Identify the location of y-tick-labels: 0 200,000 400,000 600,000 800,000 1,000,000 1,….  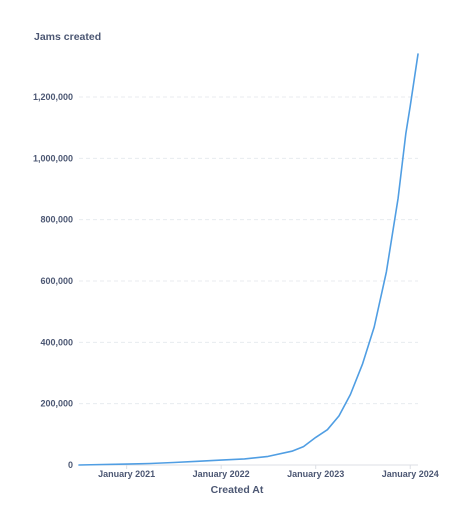
(53, 281).